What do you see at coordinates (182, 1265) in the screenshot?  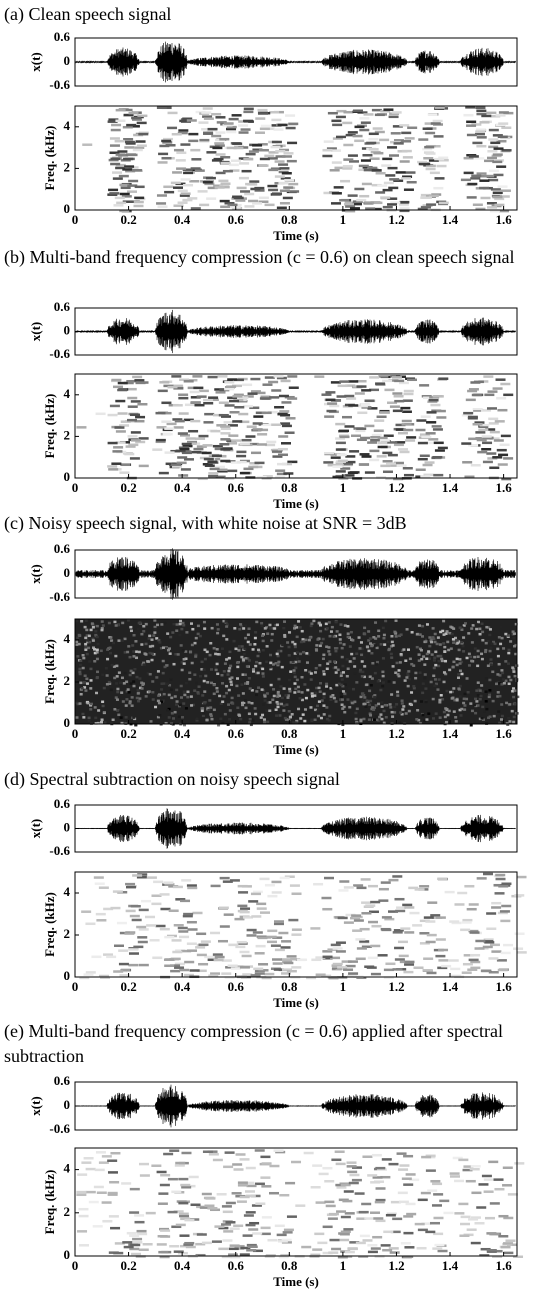 I see `x-tick-label: 0.4` at bounding box center [182, 1265].